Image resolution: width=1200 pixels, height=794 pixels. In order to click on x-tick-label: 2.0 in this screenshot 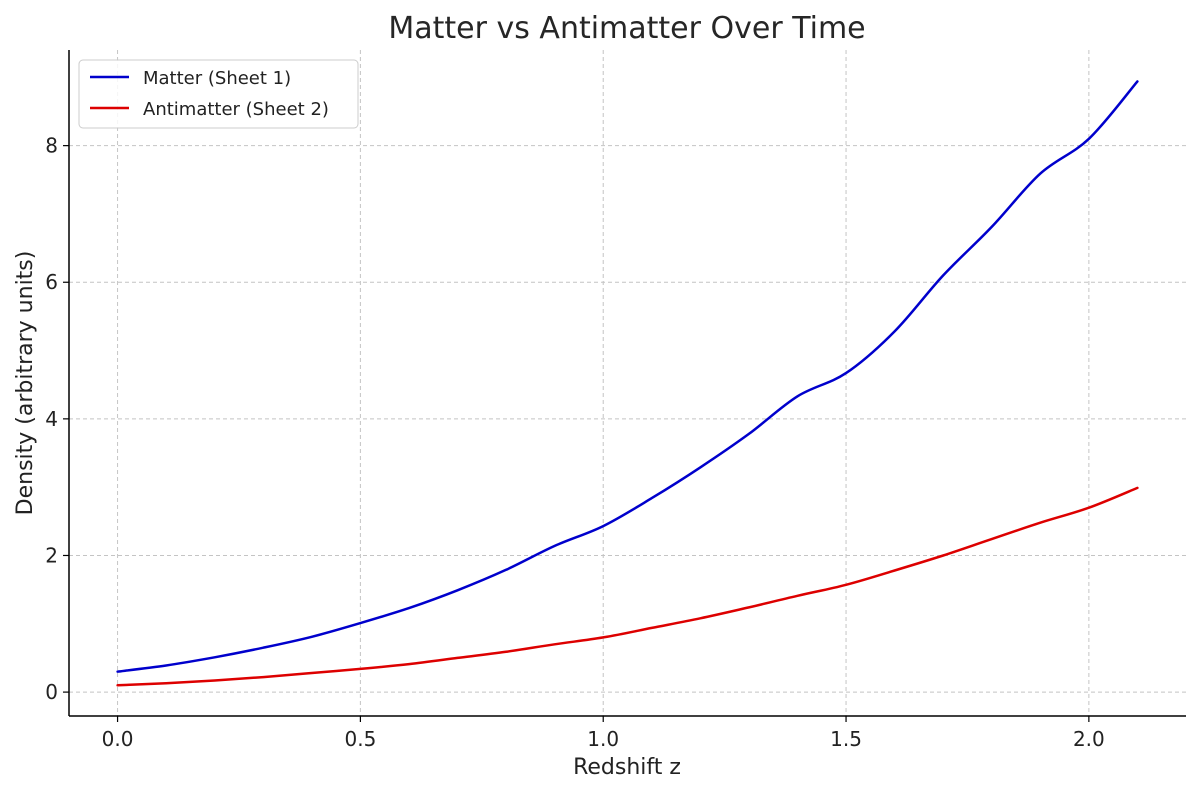, I will do `click(1089, 739)`.